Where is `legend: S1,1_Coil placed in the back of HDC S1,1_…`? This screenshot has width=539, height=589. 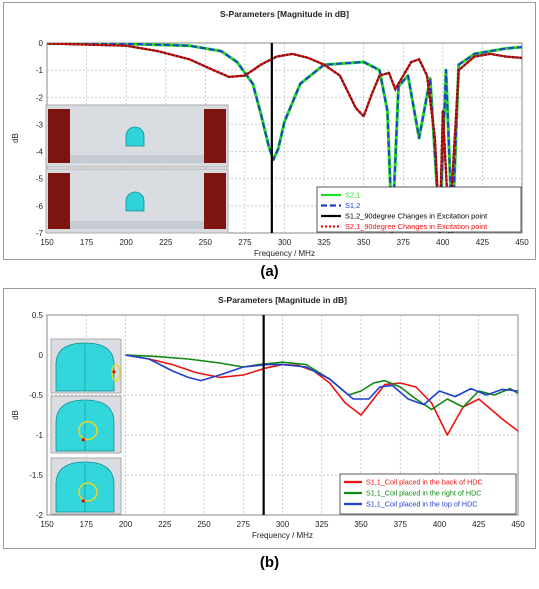 legend: S1,1_Coil placed in the back of HDC S1,1_… is located at coordinates (428, 494).